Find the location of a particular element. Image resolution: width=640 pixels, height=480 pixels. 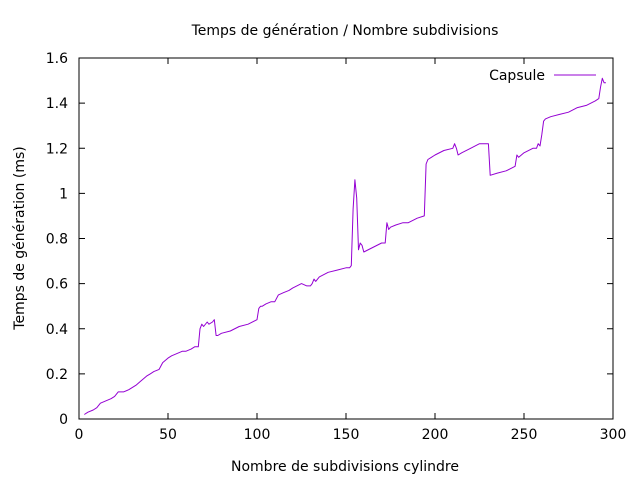

y-tick-label: 0.6 is located at coordinates (57, 285).